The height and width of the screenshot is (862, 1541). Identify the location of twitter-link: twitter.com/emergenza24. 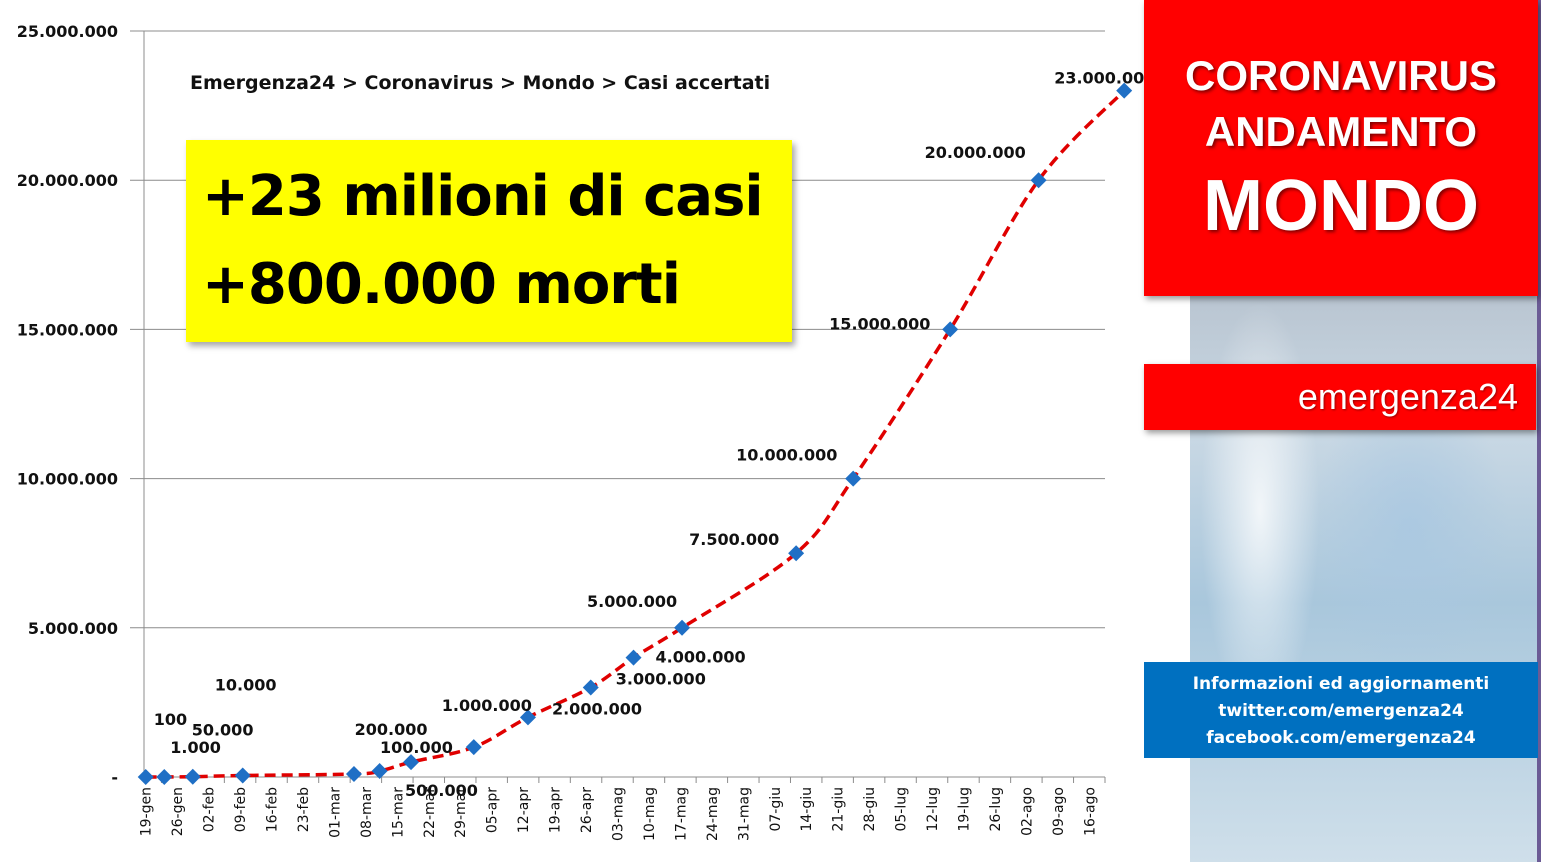
(1341, 711).